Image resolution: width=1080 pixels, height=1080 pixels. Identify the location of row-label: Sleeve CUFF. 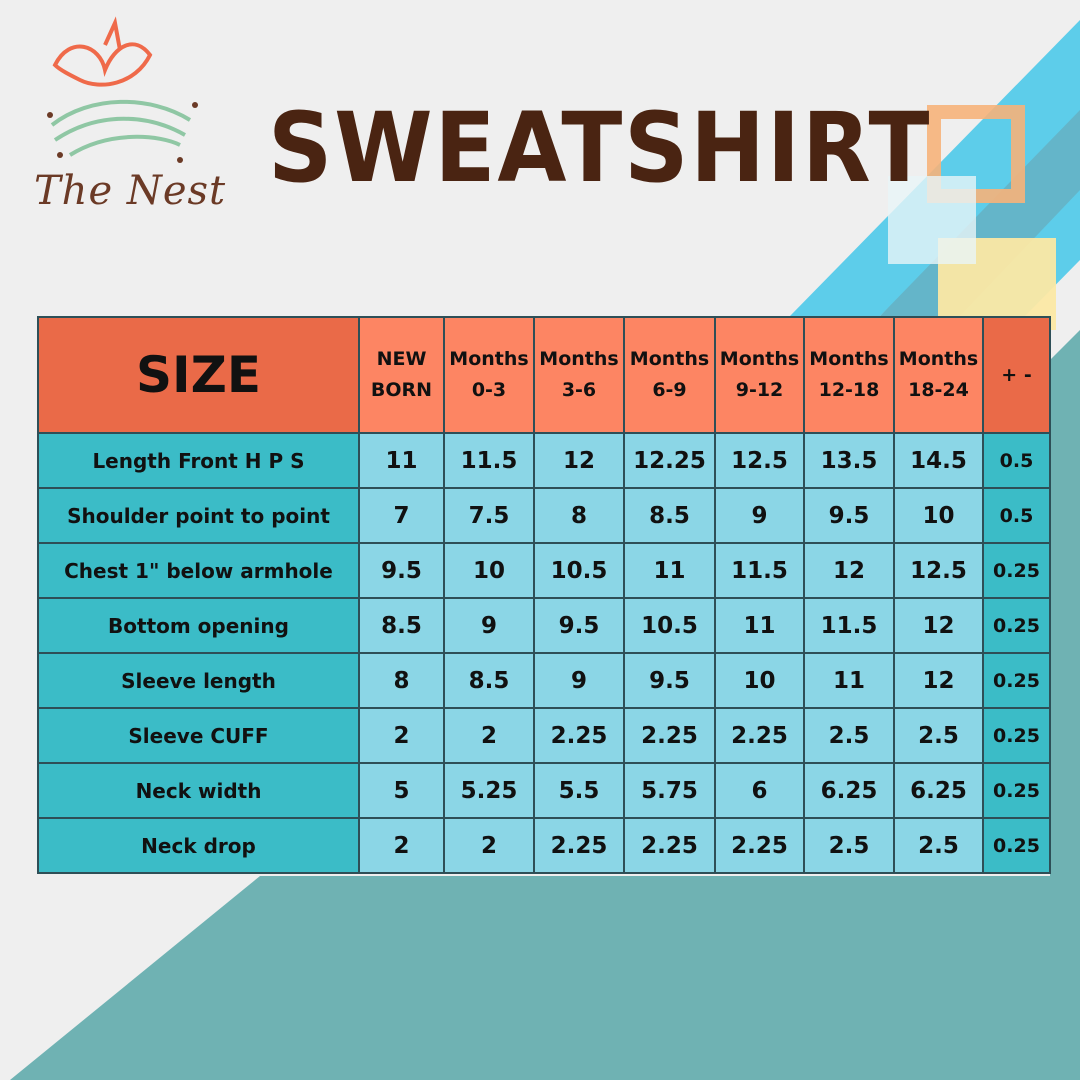
(198, 735).